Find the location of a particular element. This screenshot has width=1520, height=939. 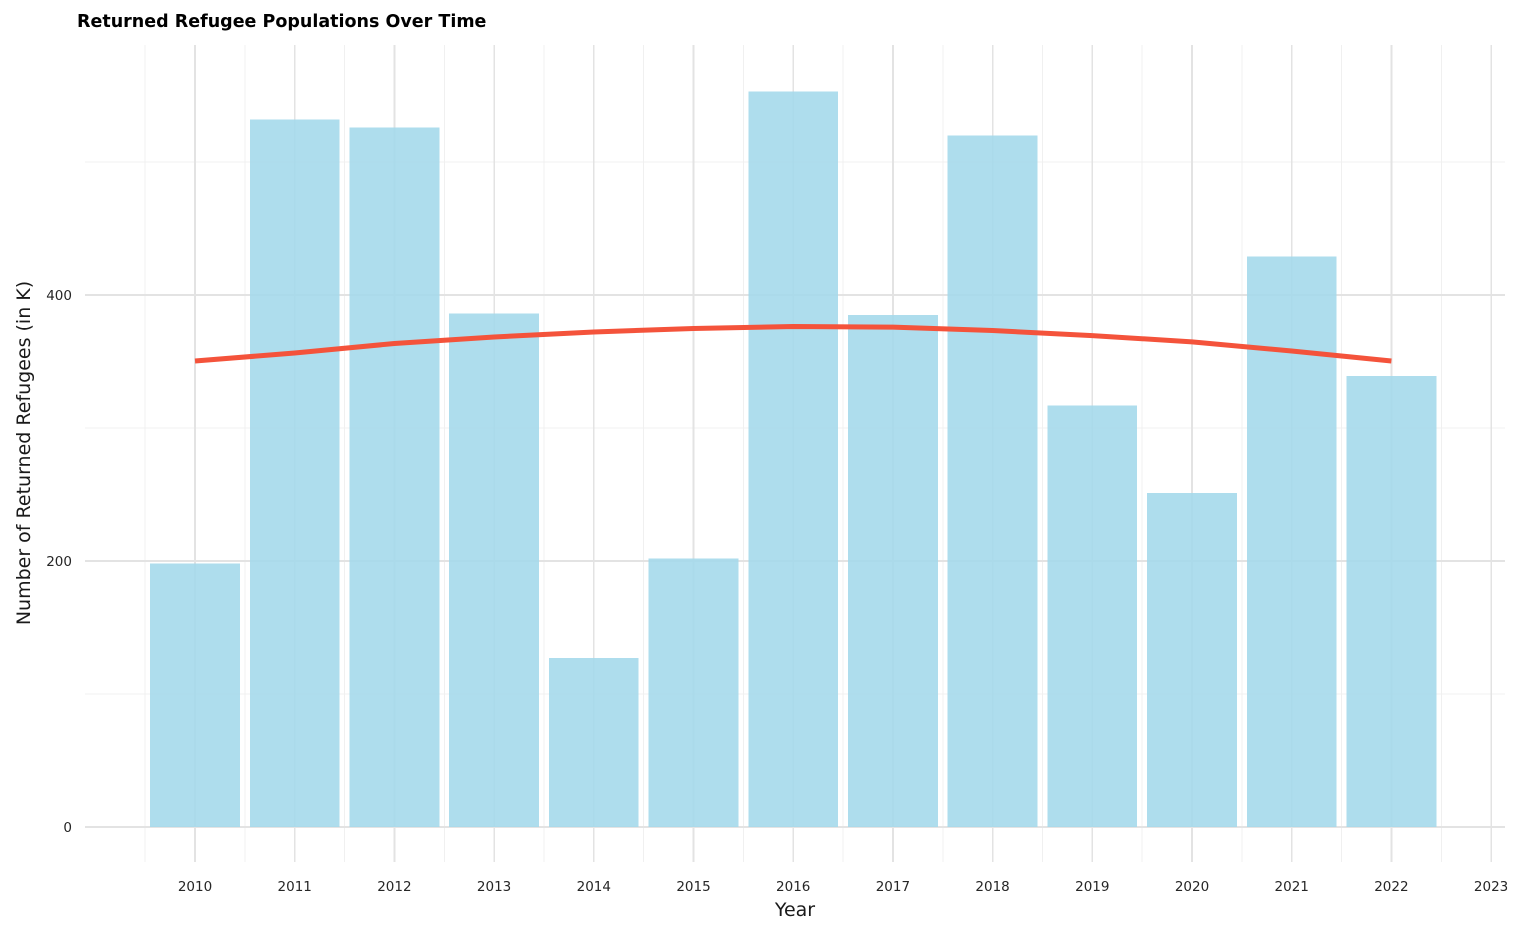

x-axis-title: Year is located at coordinates (795, 910).